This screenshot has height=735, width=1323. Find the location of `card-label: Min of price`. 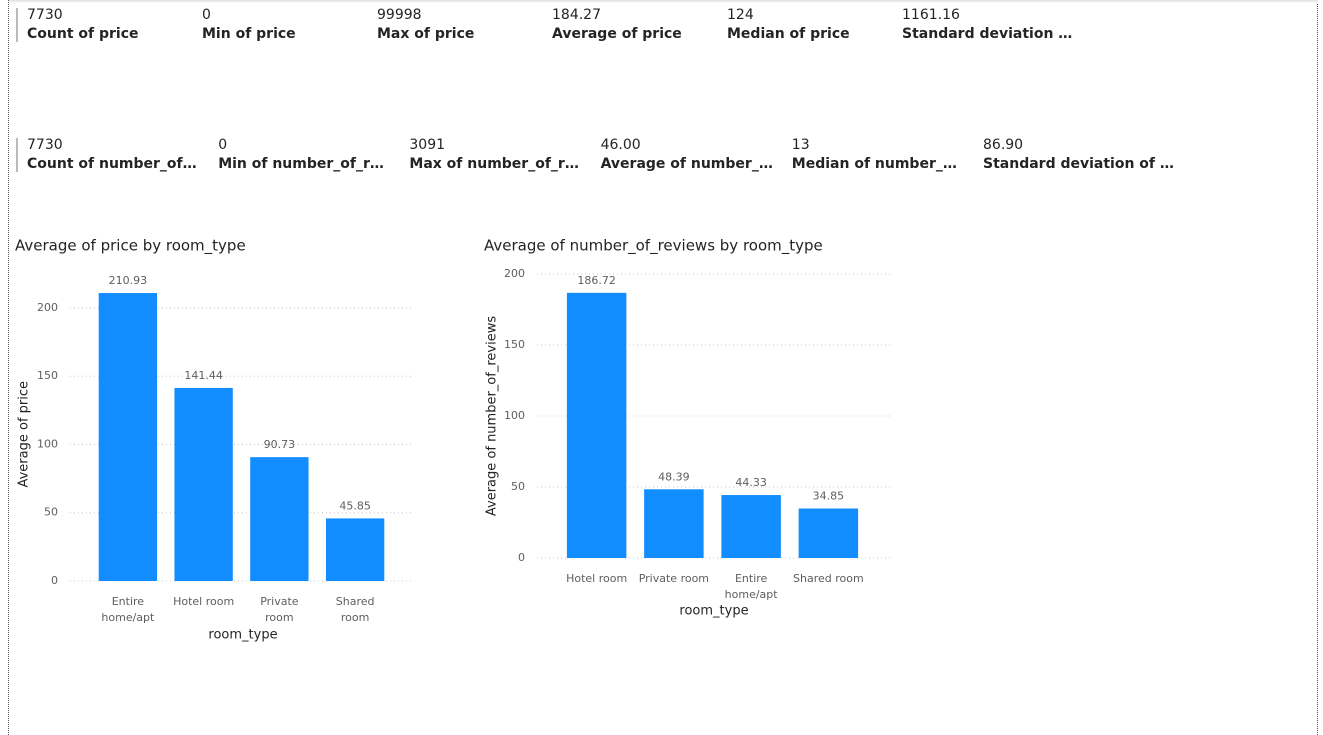

card-label: Min of price is located at coordinates (249, 34).